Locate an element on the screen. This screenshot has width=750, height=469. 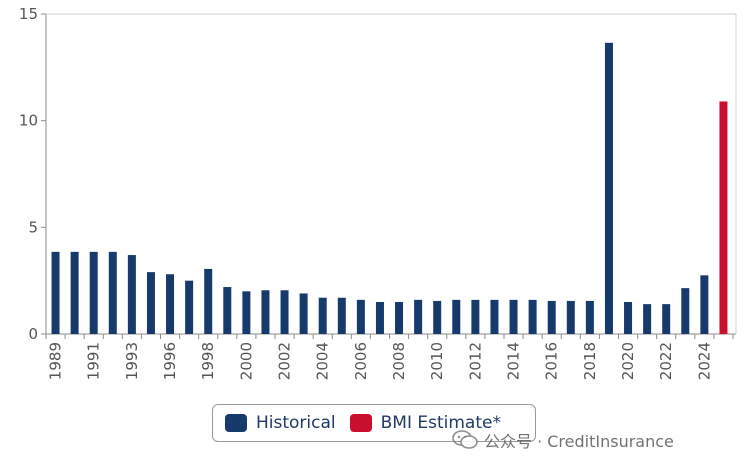
y-tick-label: 15 is located at coordinates (28, 14).